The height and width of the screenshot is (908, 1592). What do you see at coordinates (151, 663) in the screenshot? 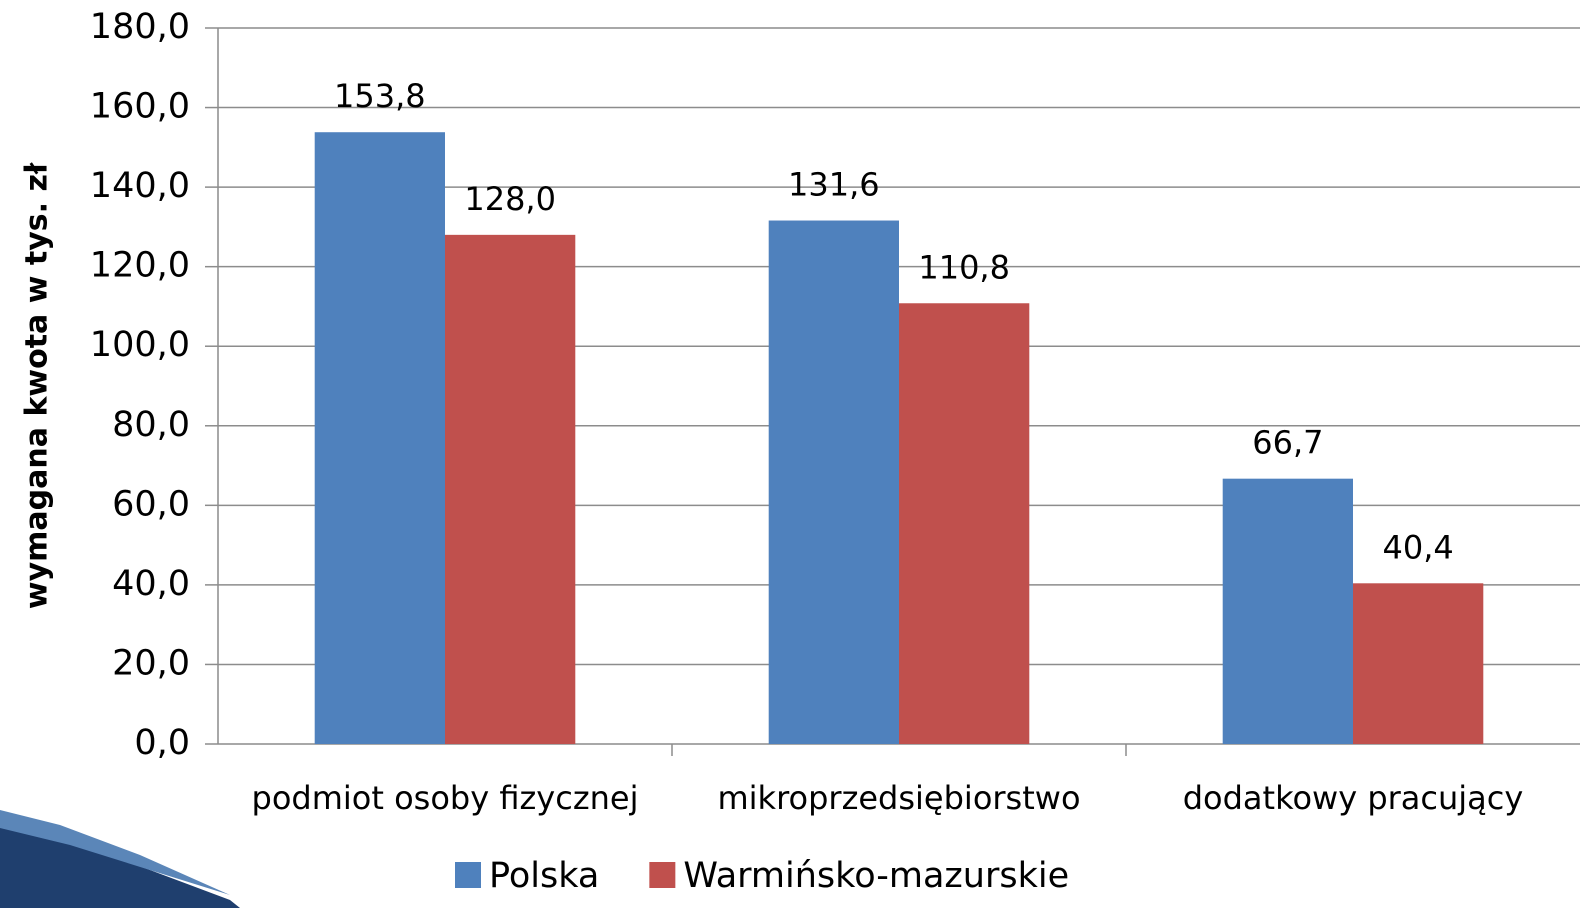
I see `y-tick-label: 20,0` at bounding box center [151, 663].